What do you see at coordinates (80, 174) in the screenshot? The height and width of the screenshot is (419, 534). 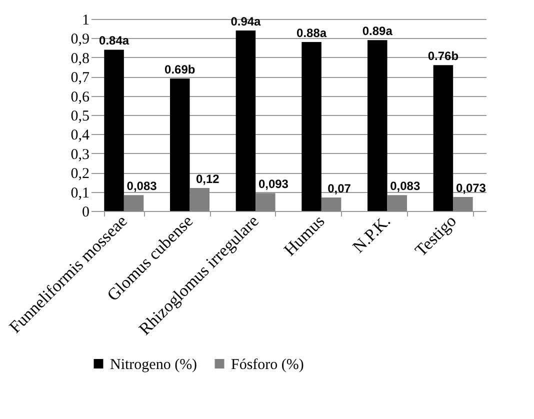 I see `y-tick-label: 0,2` at bounding box center [80, 174].